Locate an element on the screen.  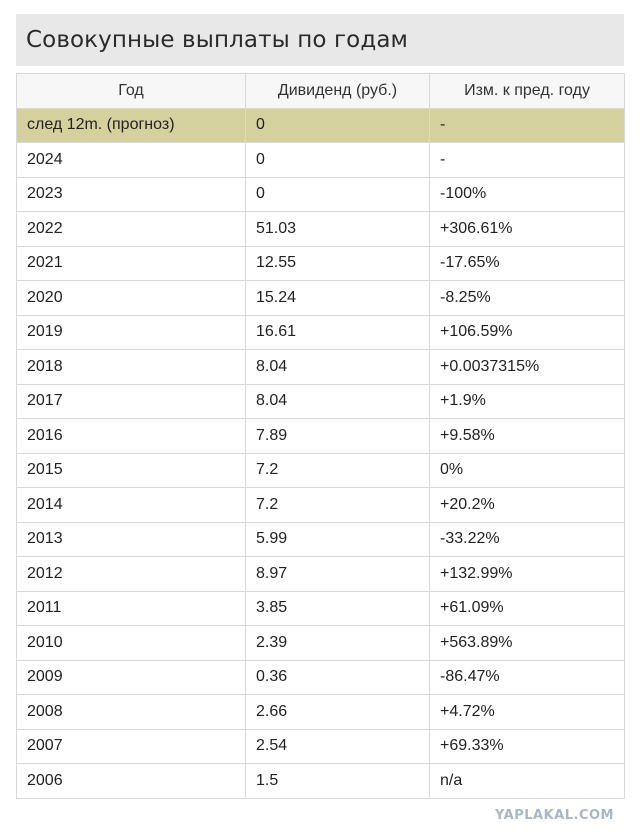
cell-change: +563.89% is located at coordinates (527, 643).